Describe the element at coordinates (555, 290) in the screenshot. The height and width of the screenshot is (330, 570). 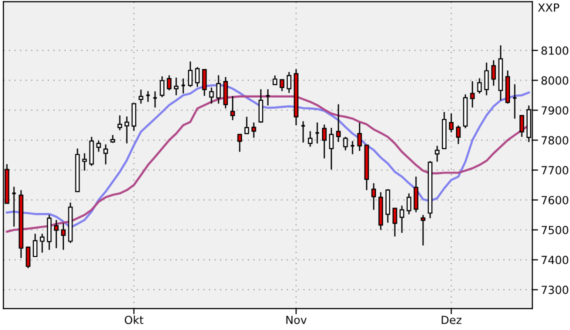
I see `y-tick-label: 7300` at that location.